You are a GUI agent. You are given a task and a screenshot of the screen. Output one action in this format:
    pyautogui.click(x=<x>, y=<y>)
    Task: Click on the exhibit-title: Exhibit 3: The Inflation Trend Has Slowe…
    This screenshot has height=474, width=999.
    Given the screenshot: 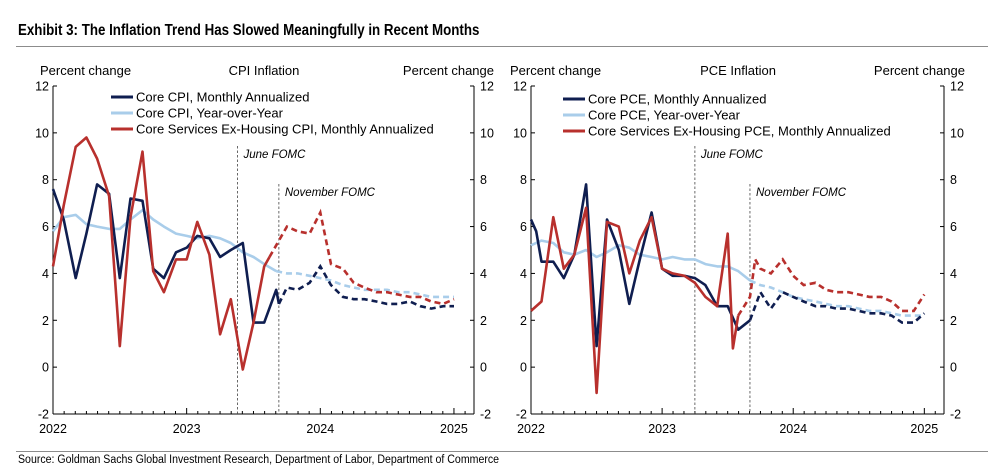 What is the action you would take?
    pyautogui.click(x=249, y=30)
    